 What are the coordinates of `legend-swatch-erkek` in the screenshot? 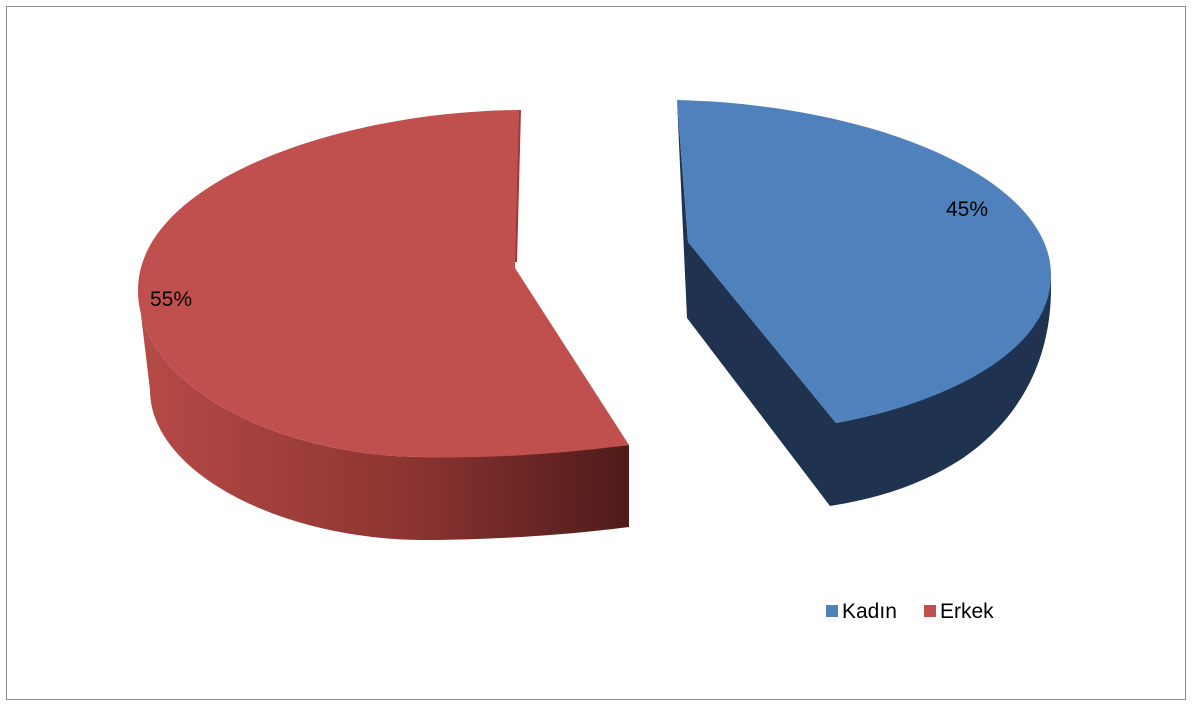 It's located at (930, 611).